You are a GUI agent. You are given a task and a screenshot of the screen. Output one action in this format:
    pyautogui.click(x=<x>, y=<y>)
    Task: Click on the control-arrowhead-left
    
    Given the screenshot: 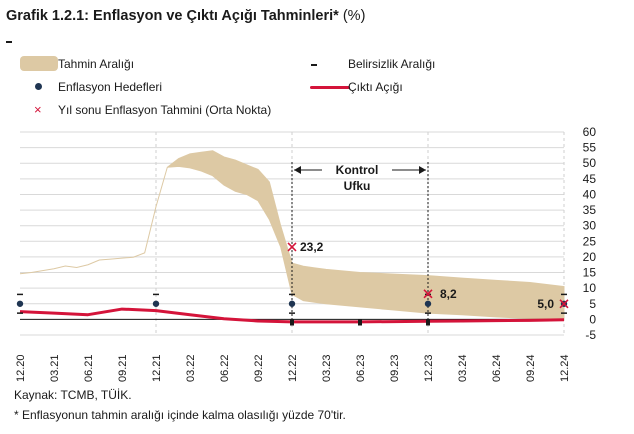 What is the action you would take?
    pyautogui.click(x=297, y=170)
    